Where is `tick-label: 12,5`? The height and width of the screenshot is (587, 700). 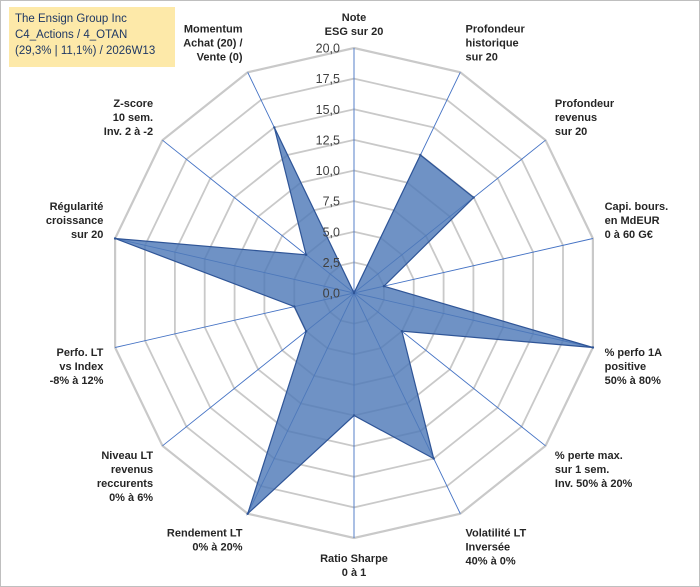 tick-label: 12,5 is located at coordinates (328, 140).